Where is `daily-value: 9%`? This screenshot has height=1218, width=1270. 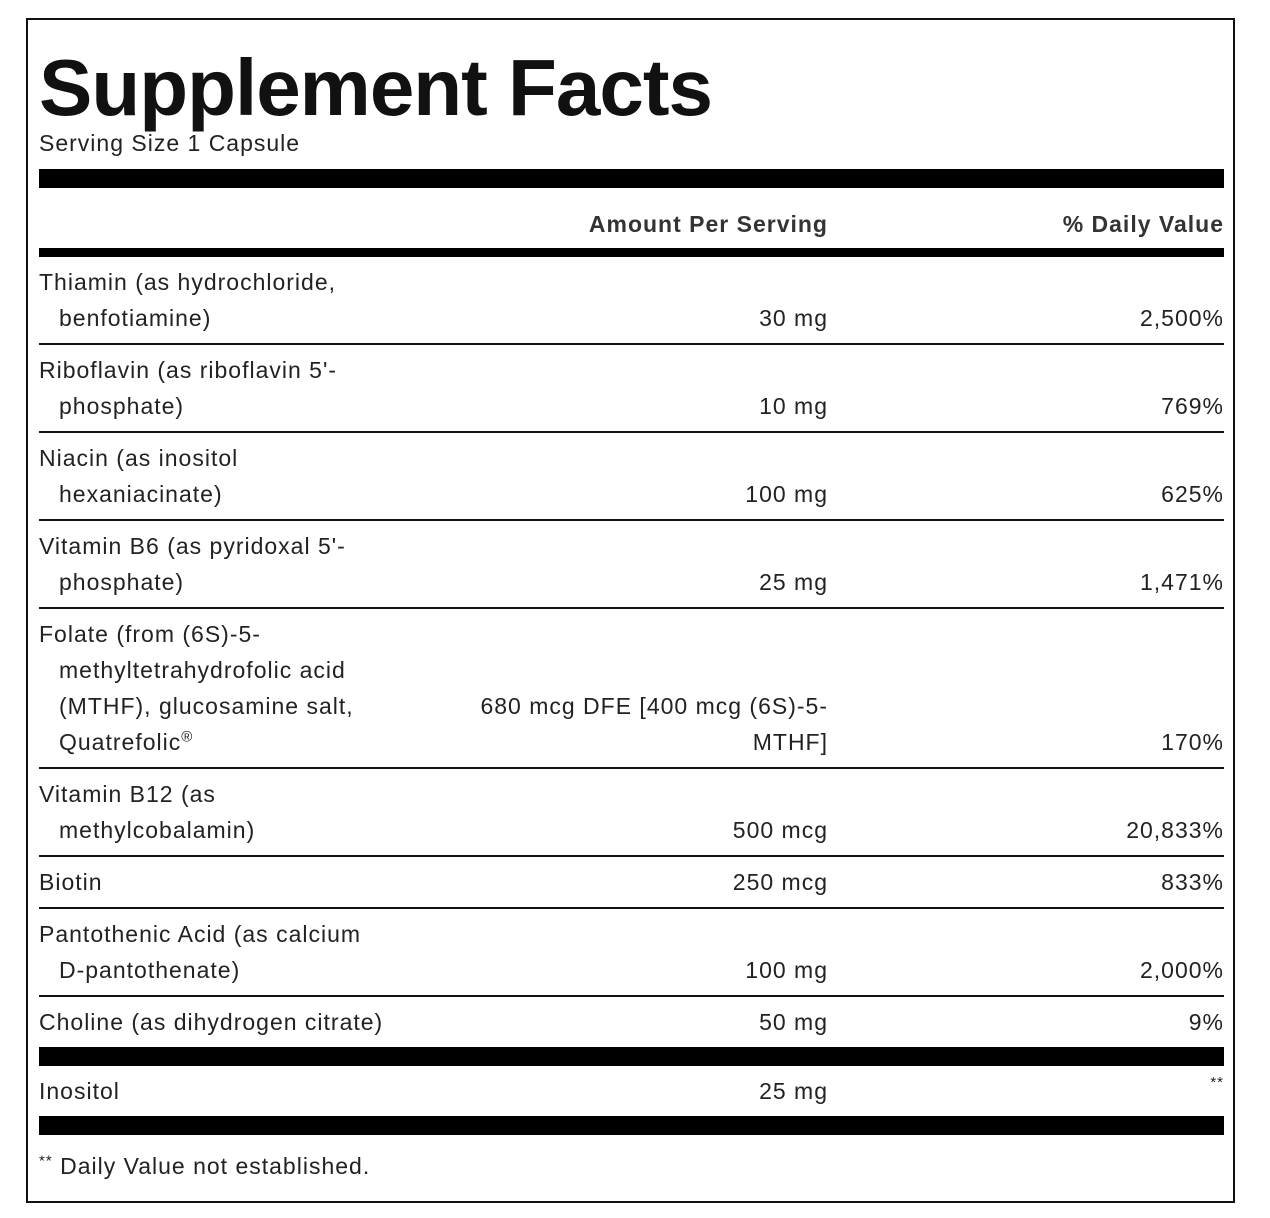
daily-value: 9% is located at coordinates (1206, 1022).